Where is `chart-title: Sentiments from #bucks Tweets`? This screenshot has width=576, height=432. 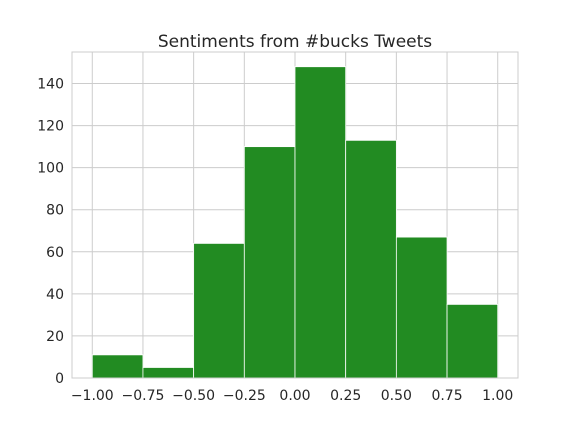 chart-title: Sentiments from #bucks Tweets is located at coordinates (295, 42).